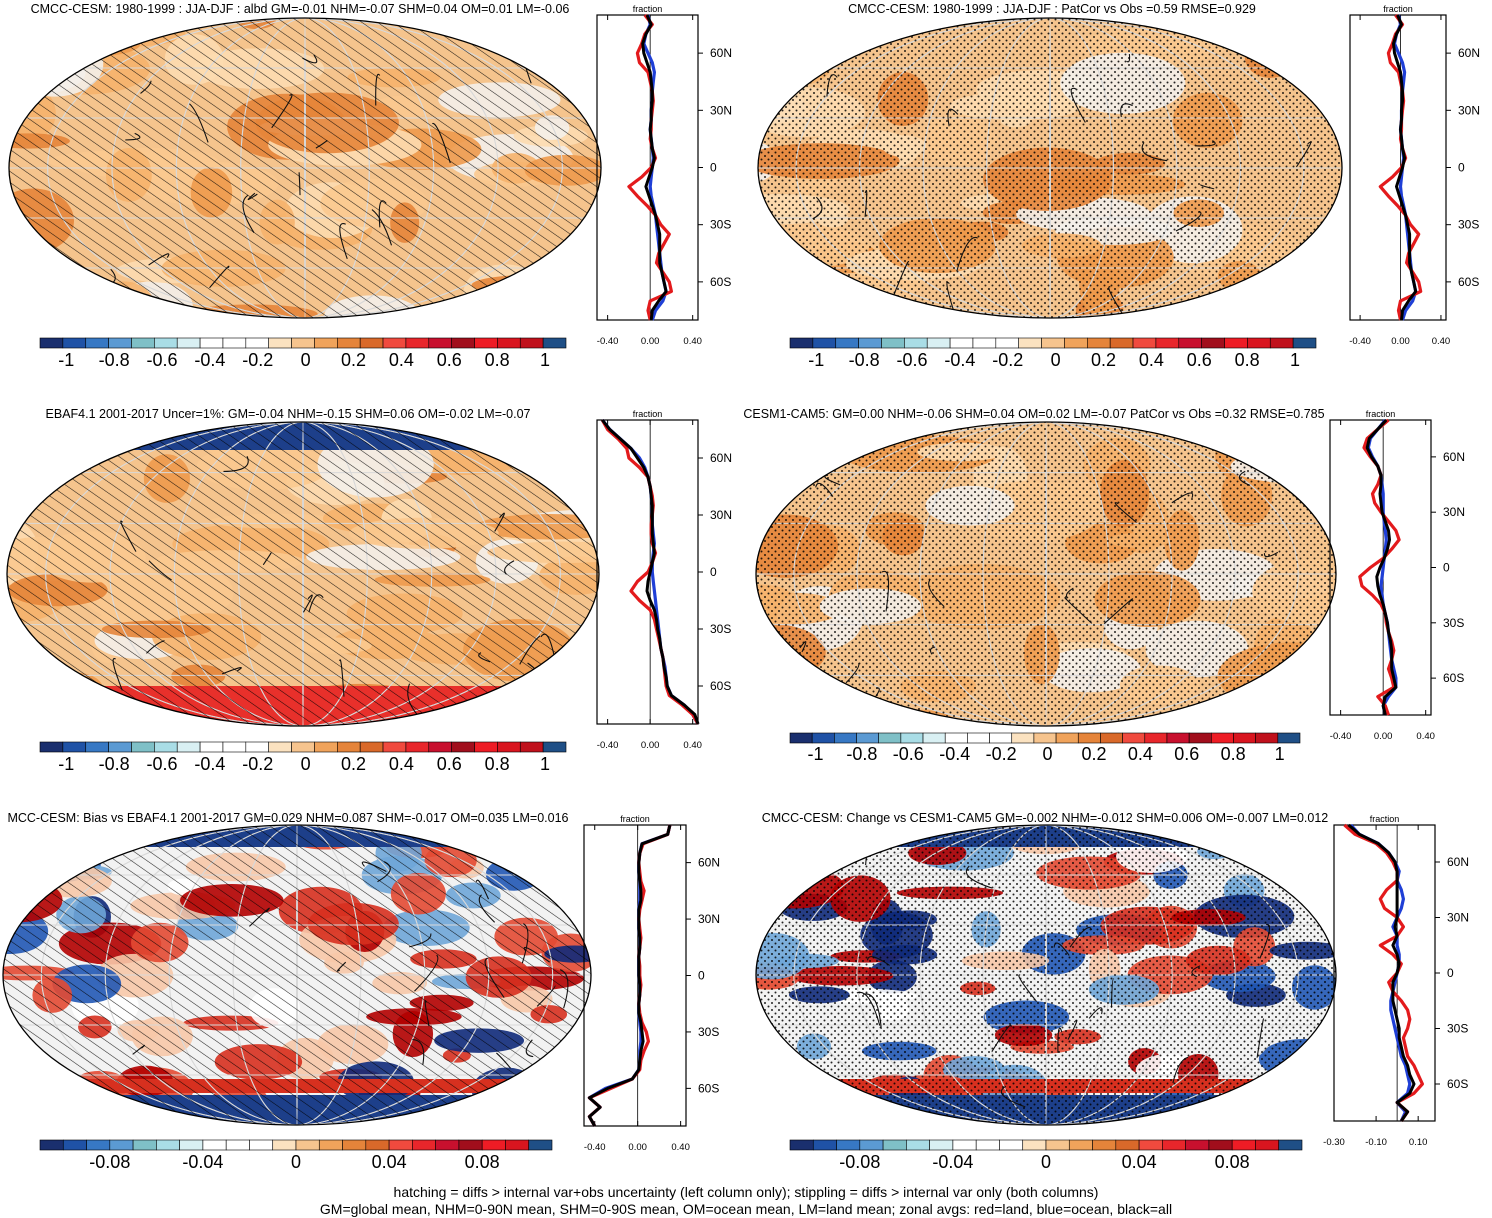  What do you see at coordinates (692, 745) in the screenshot?
I see `zonal-x-tick-label: 0.40` at bounding box center [692, 745].